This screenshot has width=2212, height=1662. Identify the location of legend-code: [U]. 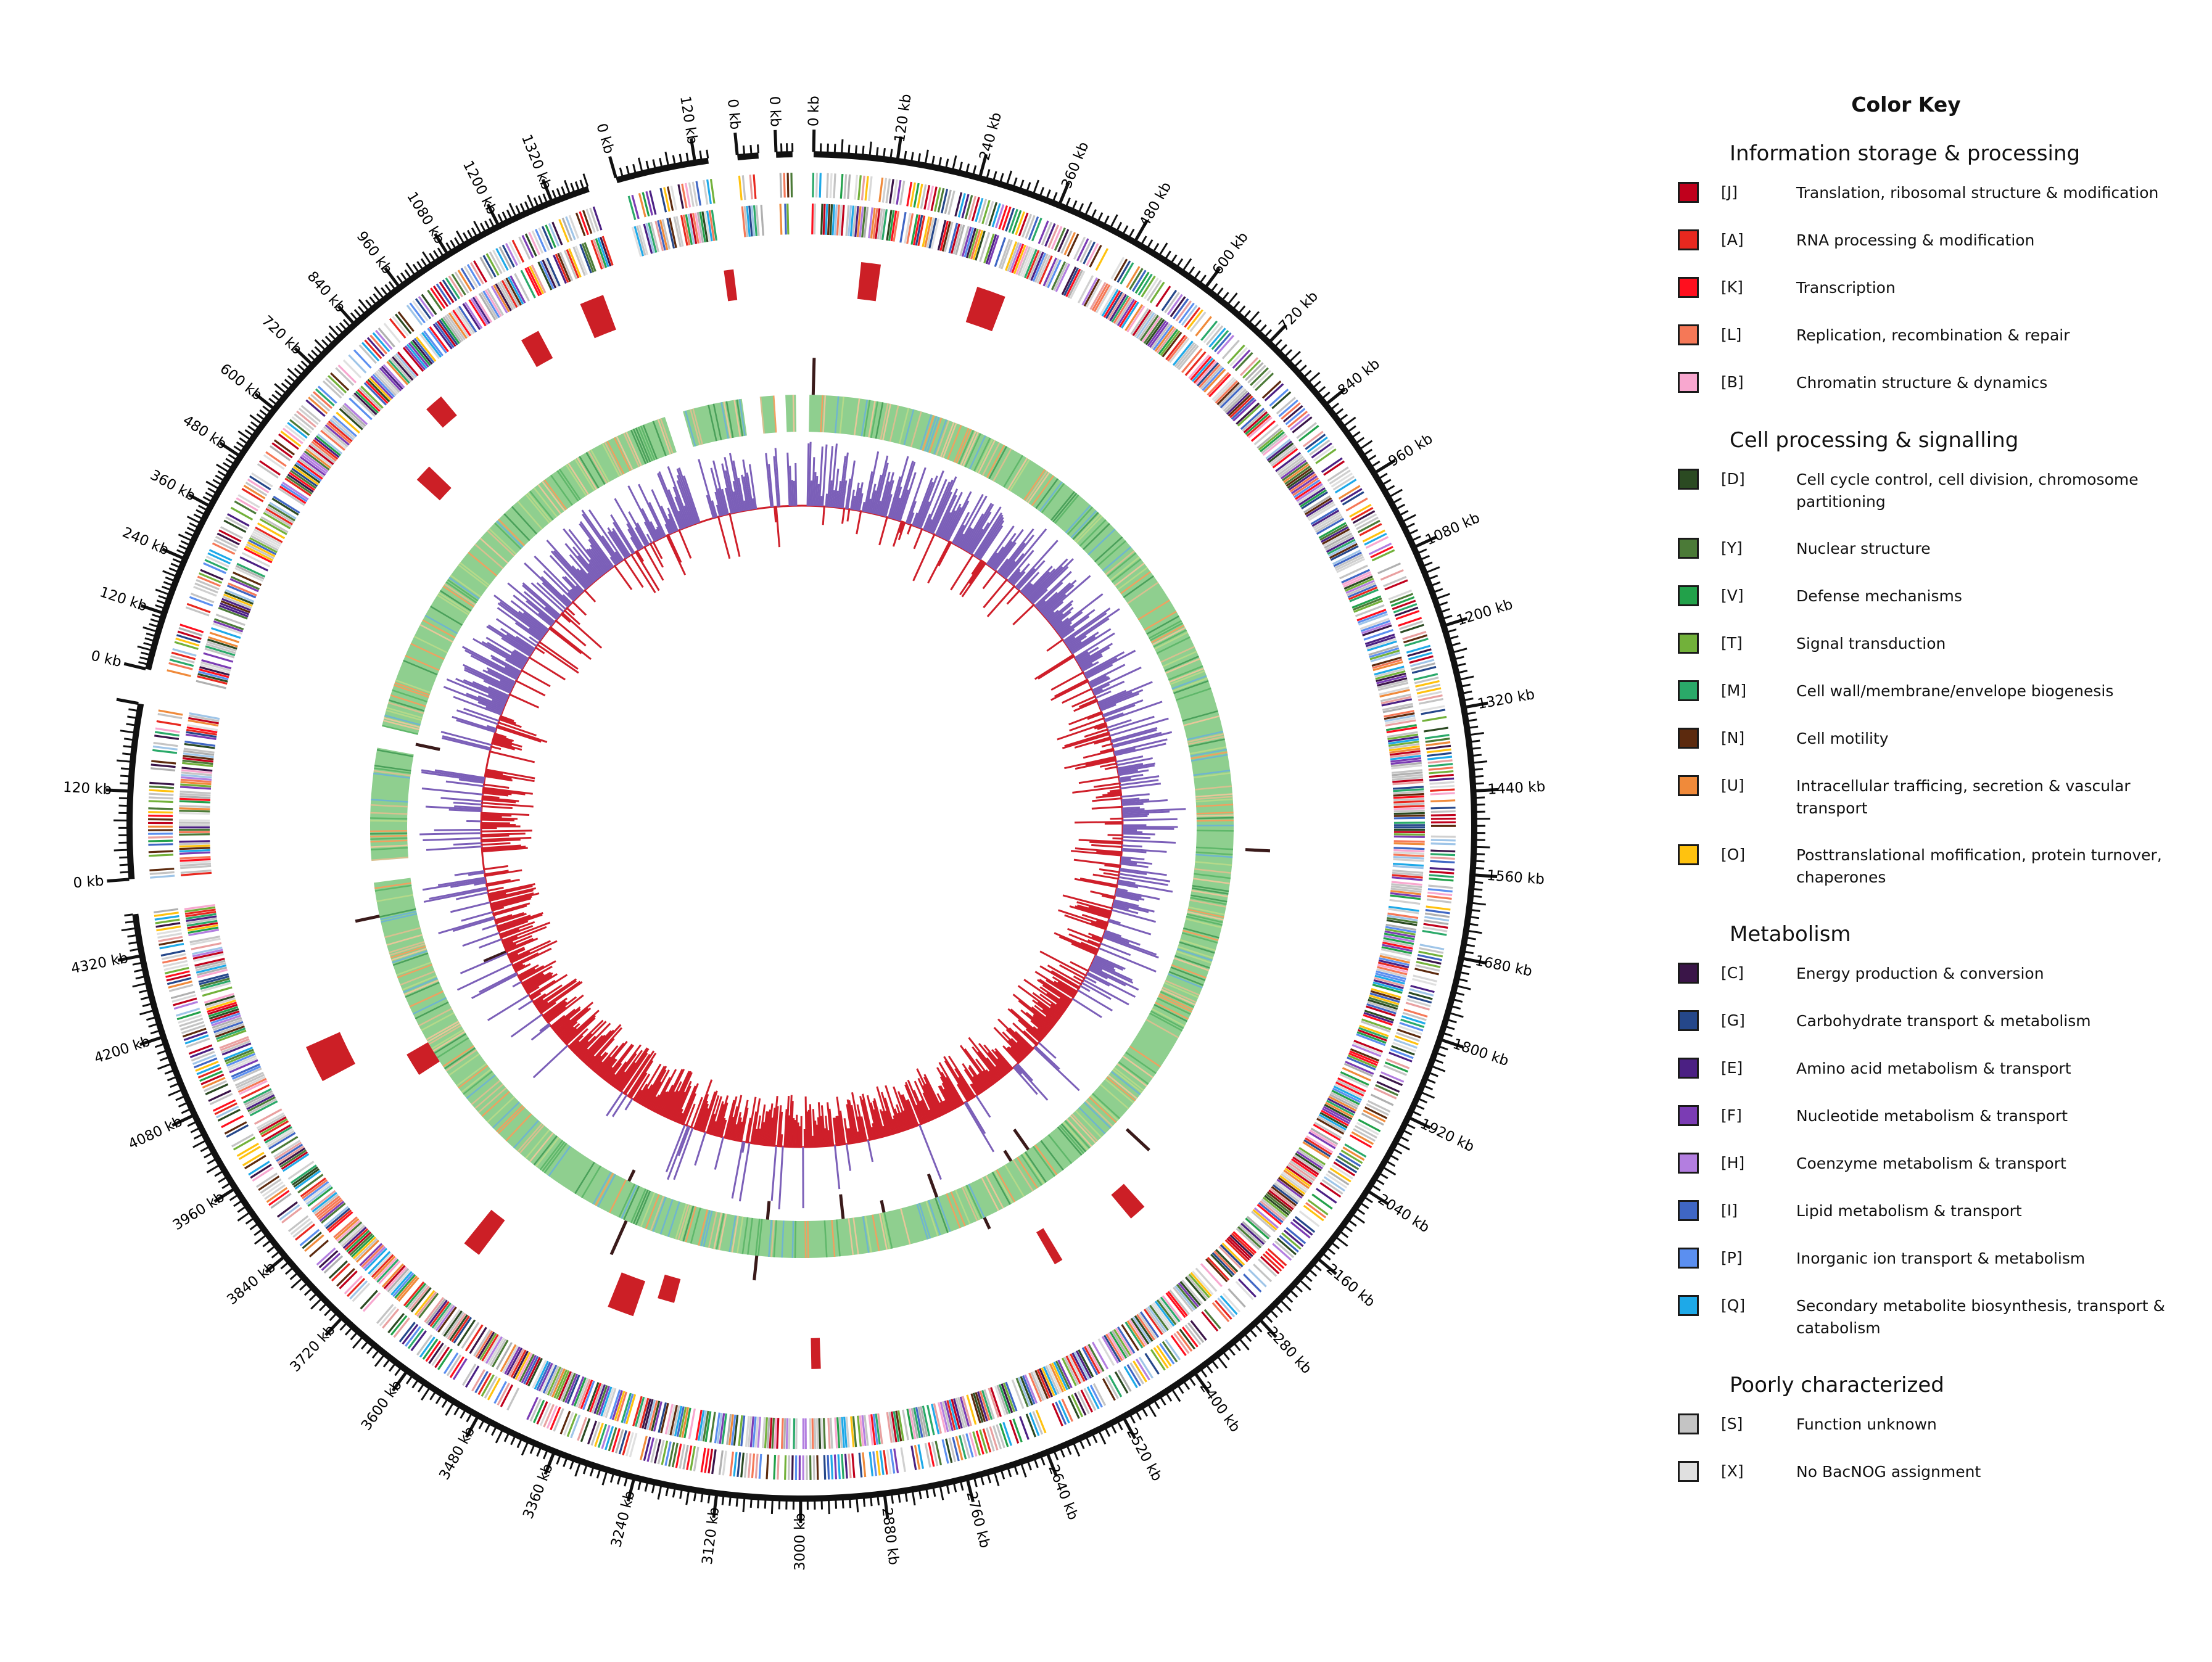
(1732, 785).